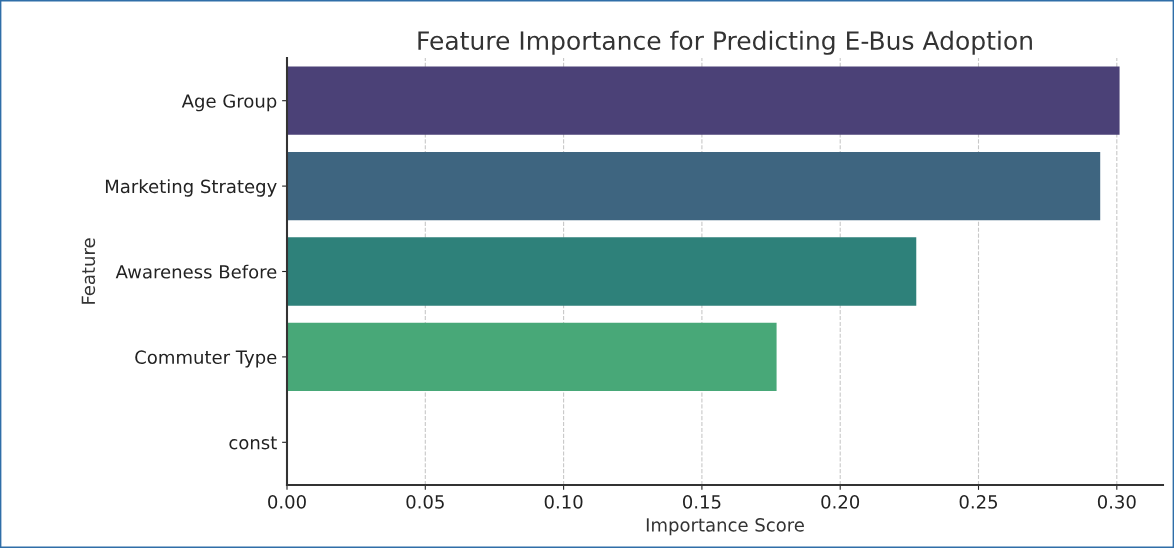 Image resolution: width=1174 pixels, height=548 pixels. Describe the element at coordinates (840, 502) in the screenshot. I see `x-tick-label: 0.20` at that location.